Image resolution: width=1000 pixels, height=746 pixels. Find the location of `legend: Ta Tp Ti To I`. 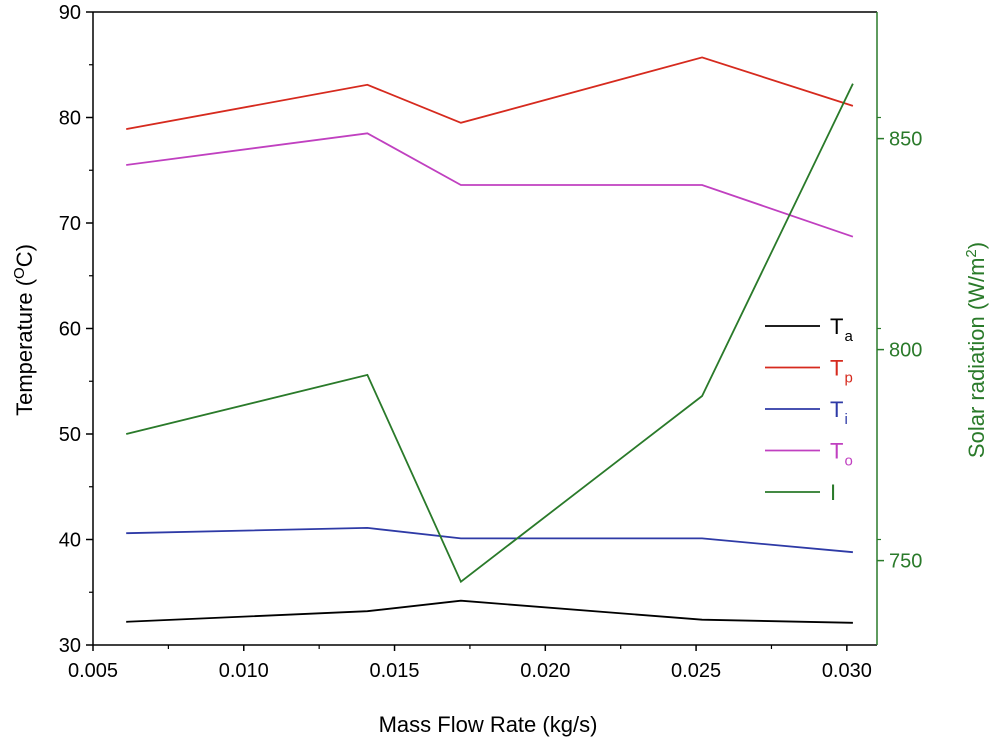

legend: Ta Tp Ti To I is located at coordinates (809, 409).